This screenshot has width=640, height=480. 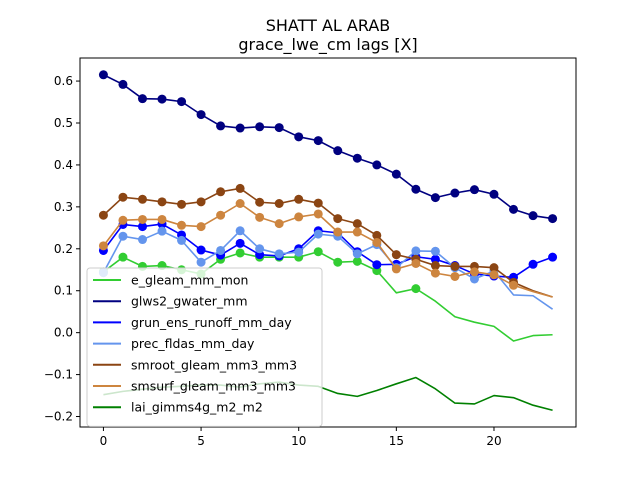 I want to click on y-tick-label: −0.1, so click(x=58, y=375).